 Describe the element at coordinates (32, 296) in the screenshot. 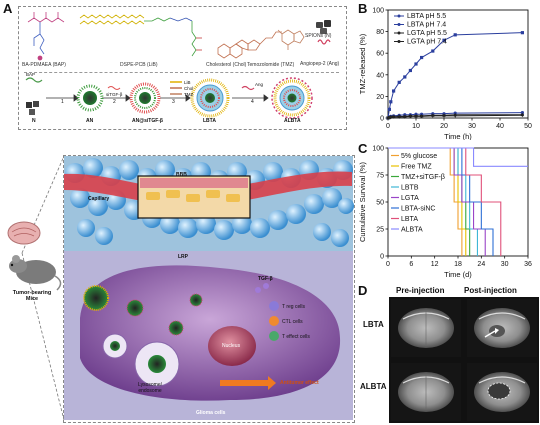

I see `label-mouse: Tumor-bearing Mice` at that location.